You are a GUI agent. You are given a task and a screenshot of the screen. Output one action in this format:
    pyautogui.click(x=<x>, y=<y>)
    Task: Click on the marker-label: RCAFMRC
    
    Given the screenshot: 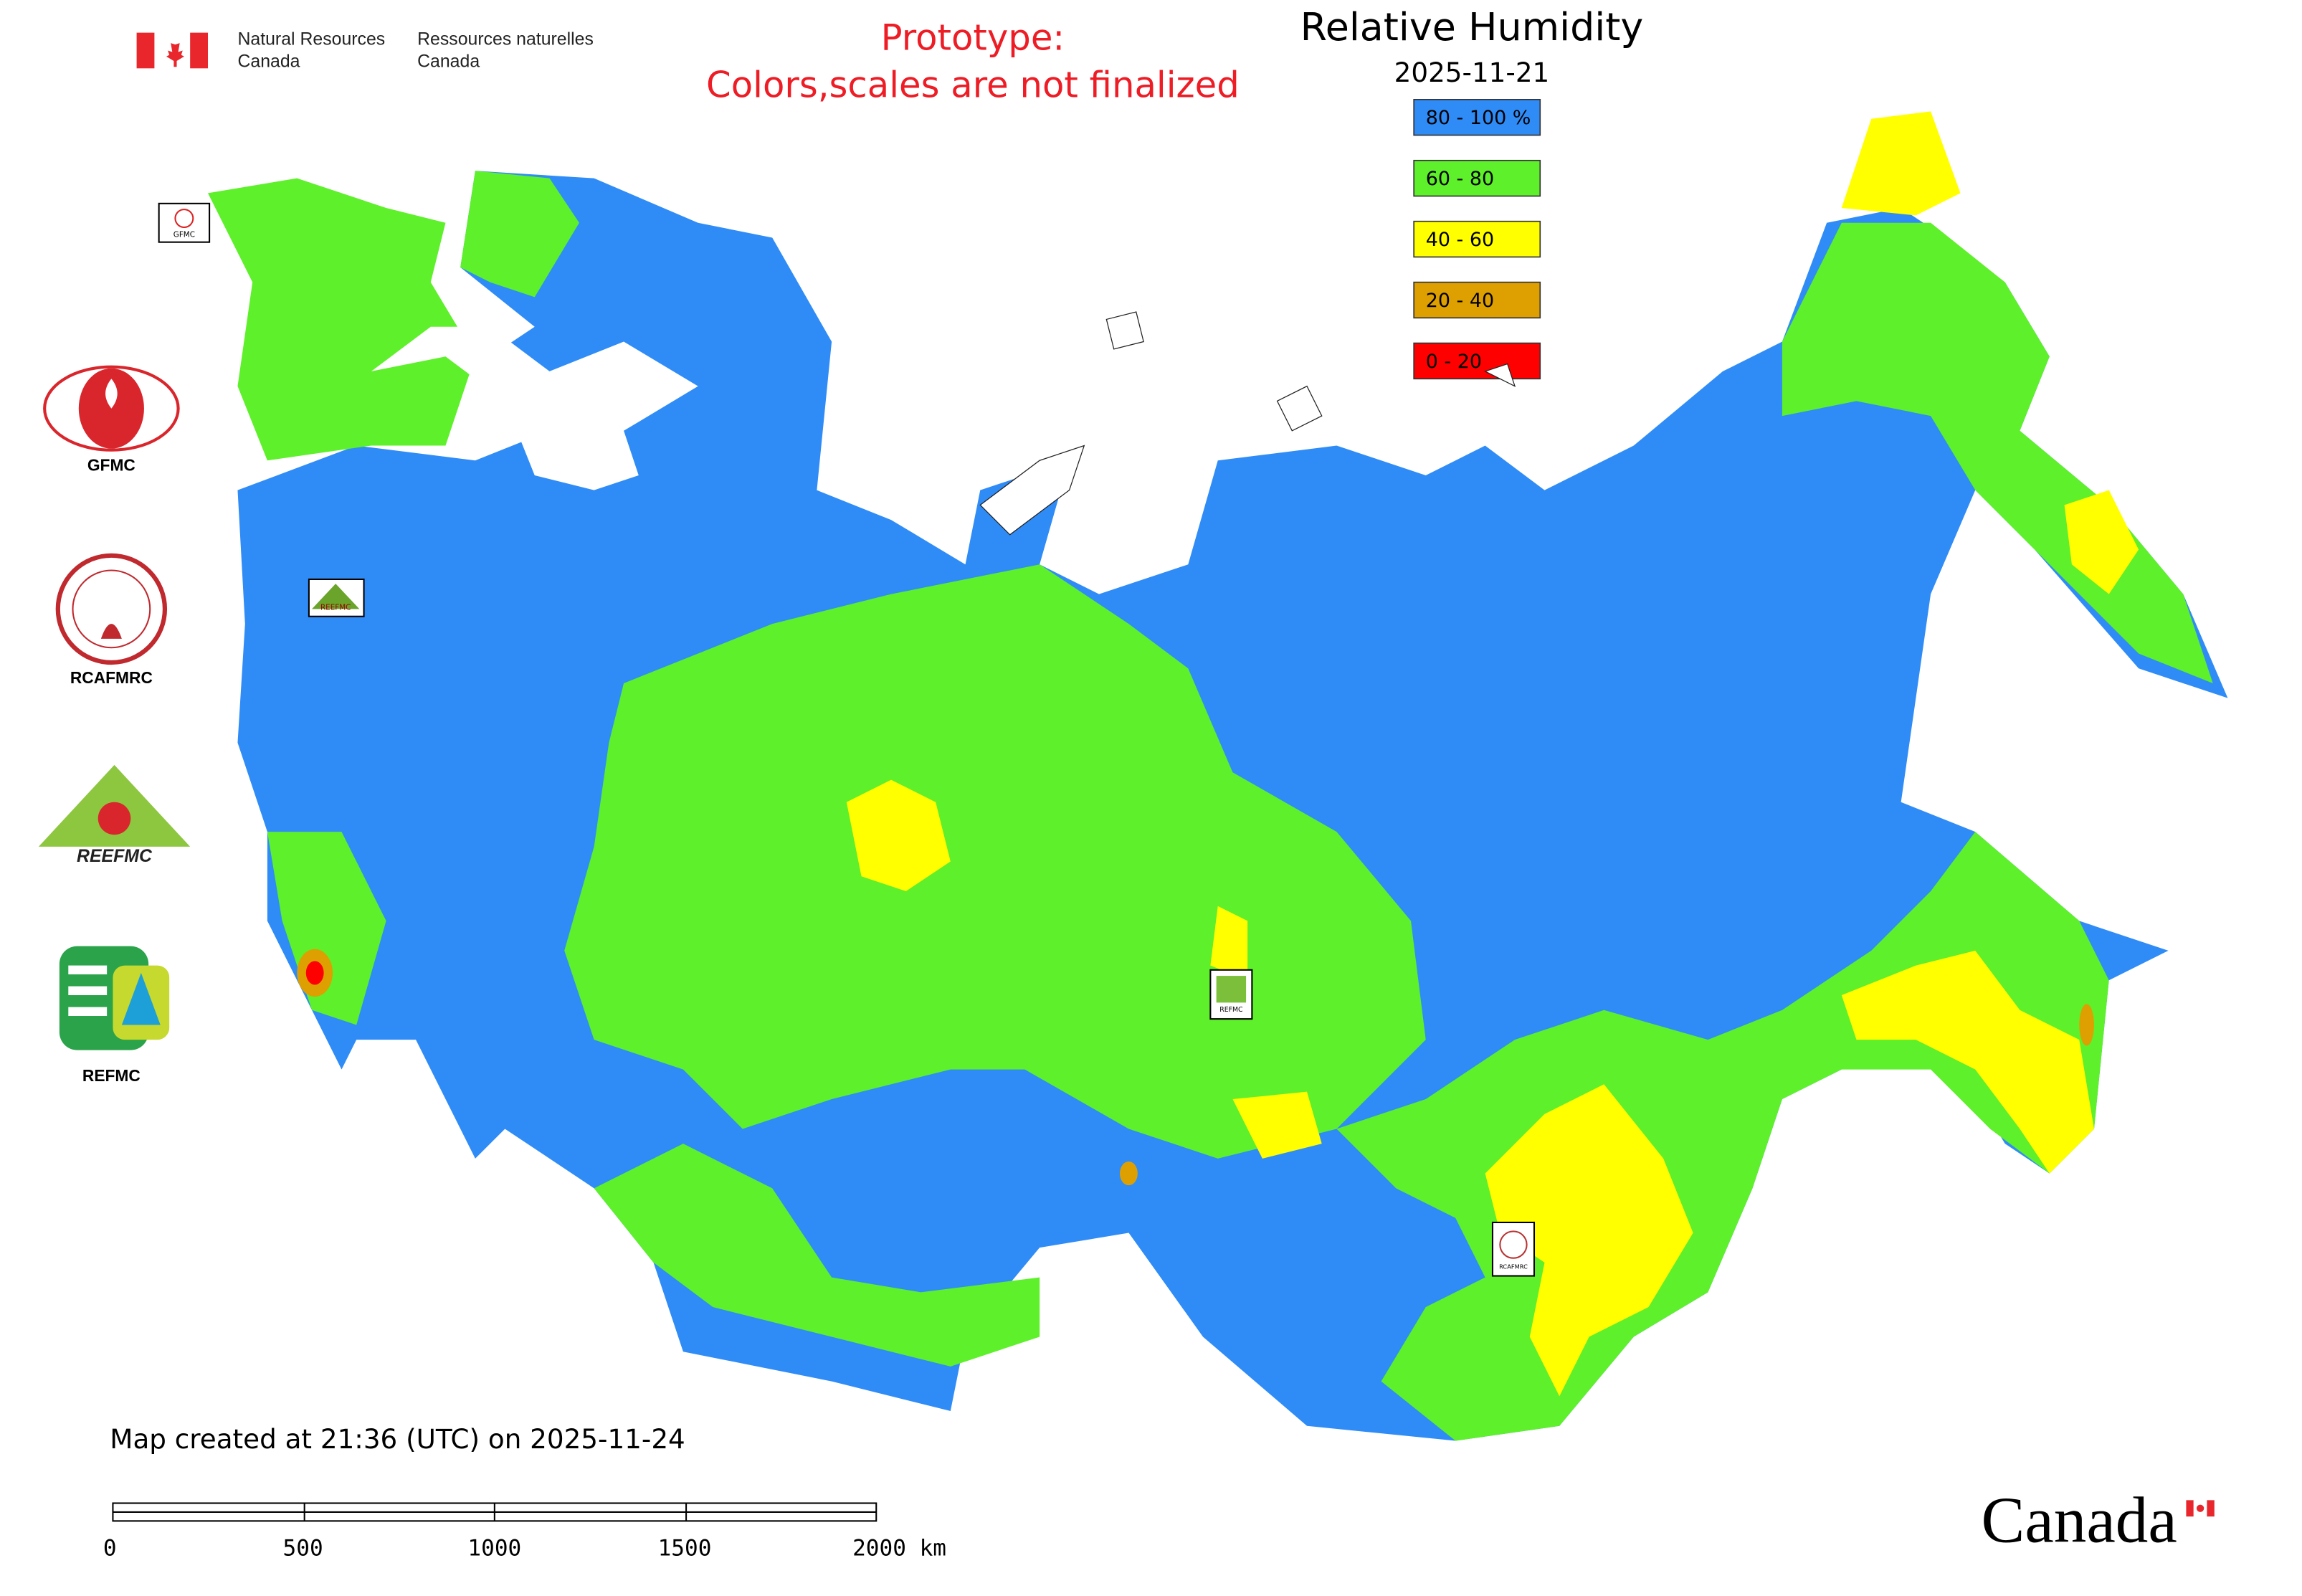 What is the action you would take?
    pyautogui.click(x=1513, y=1266)
    